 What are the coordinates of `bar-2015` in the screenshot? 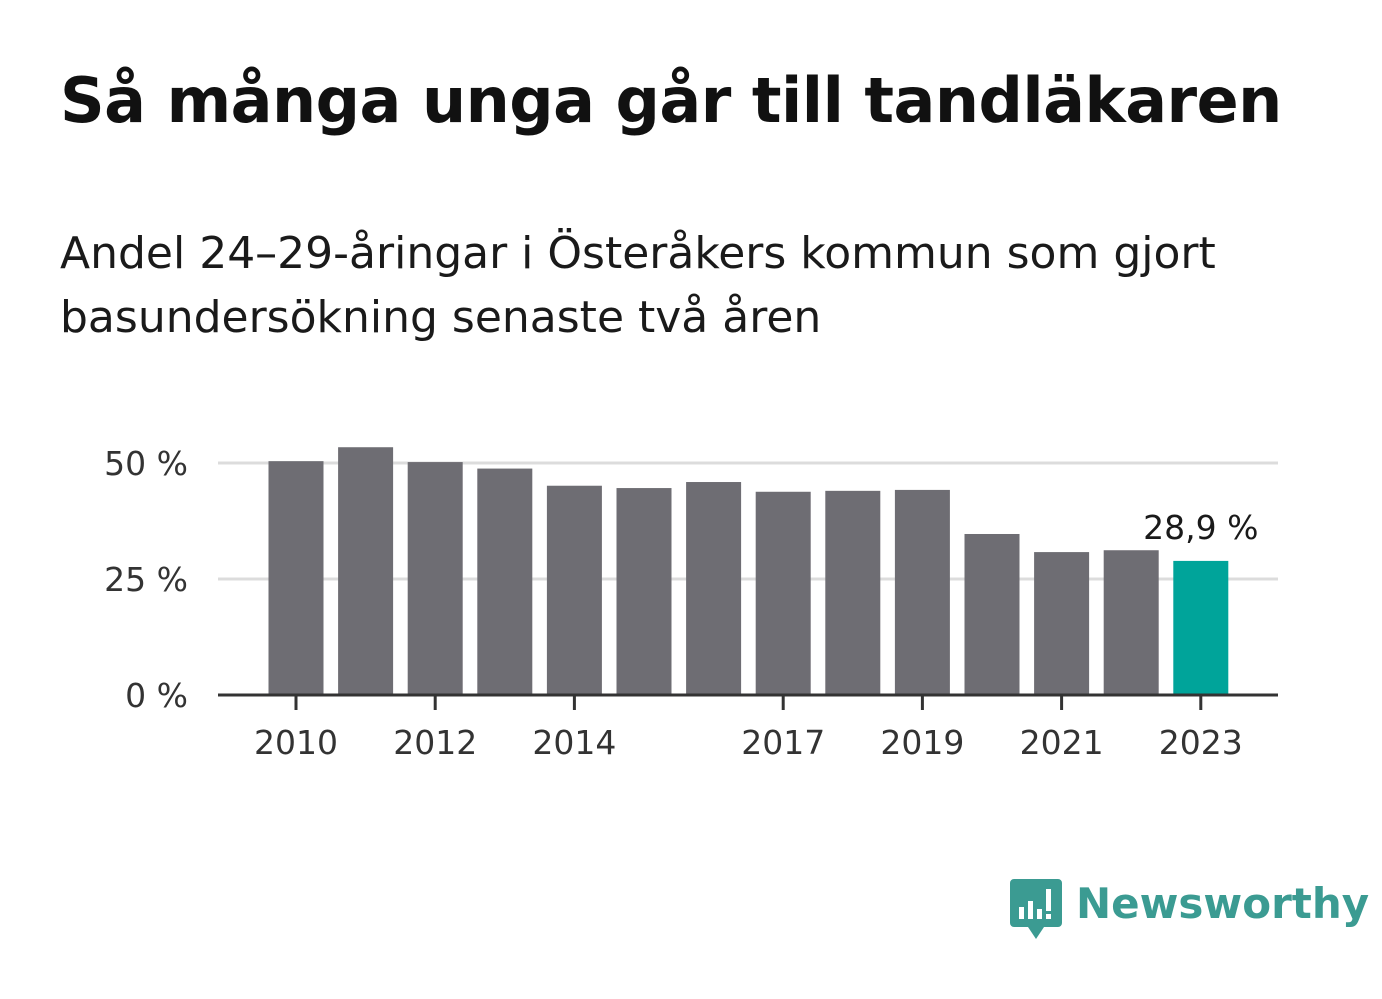 It's located at (644, 591).